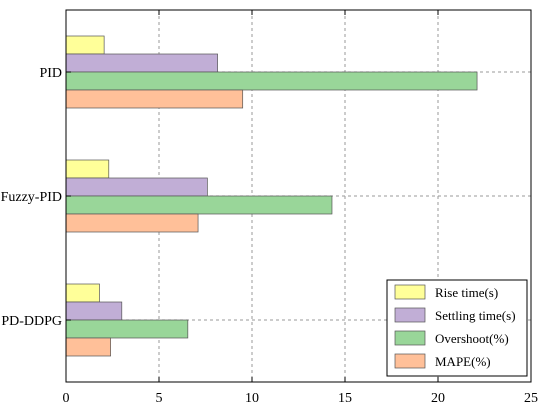  Describe the element at coordinates (472, 338) in the screenshot. I see `legend-label: Overshoot(%)` at that location.